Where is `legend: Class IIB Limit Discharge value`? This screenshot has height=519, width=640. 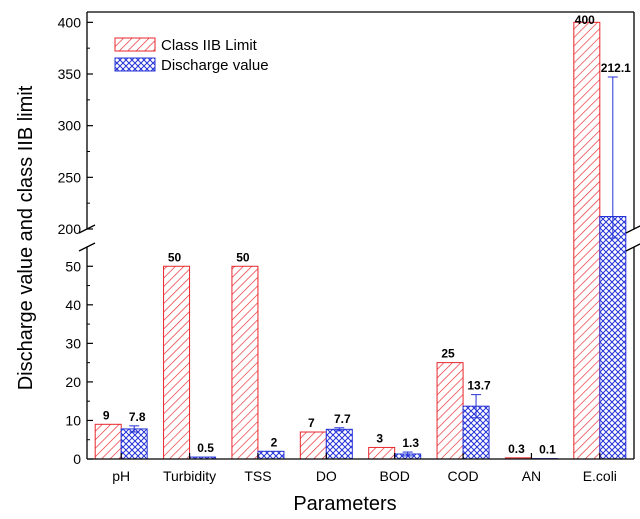
legend: Class IIB Limit Discharge value is located at coordinates (191, 55).